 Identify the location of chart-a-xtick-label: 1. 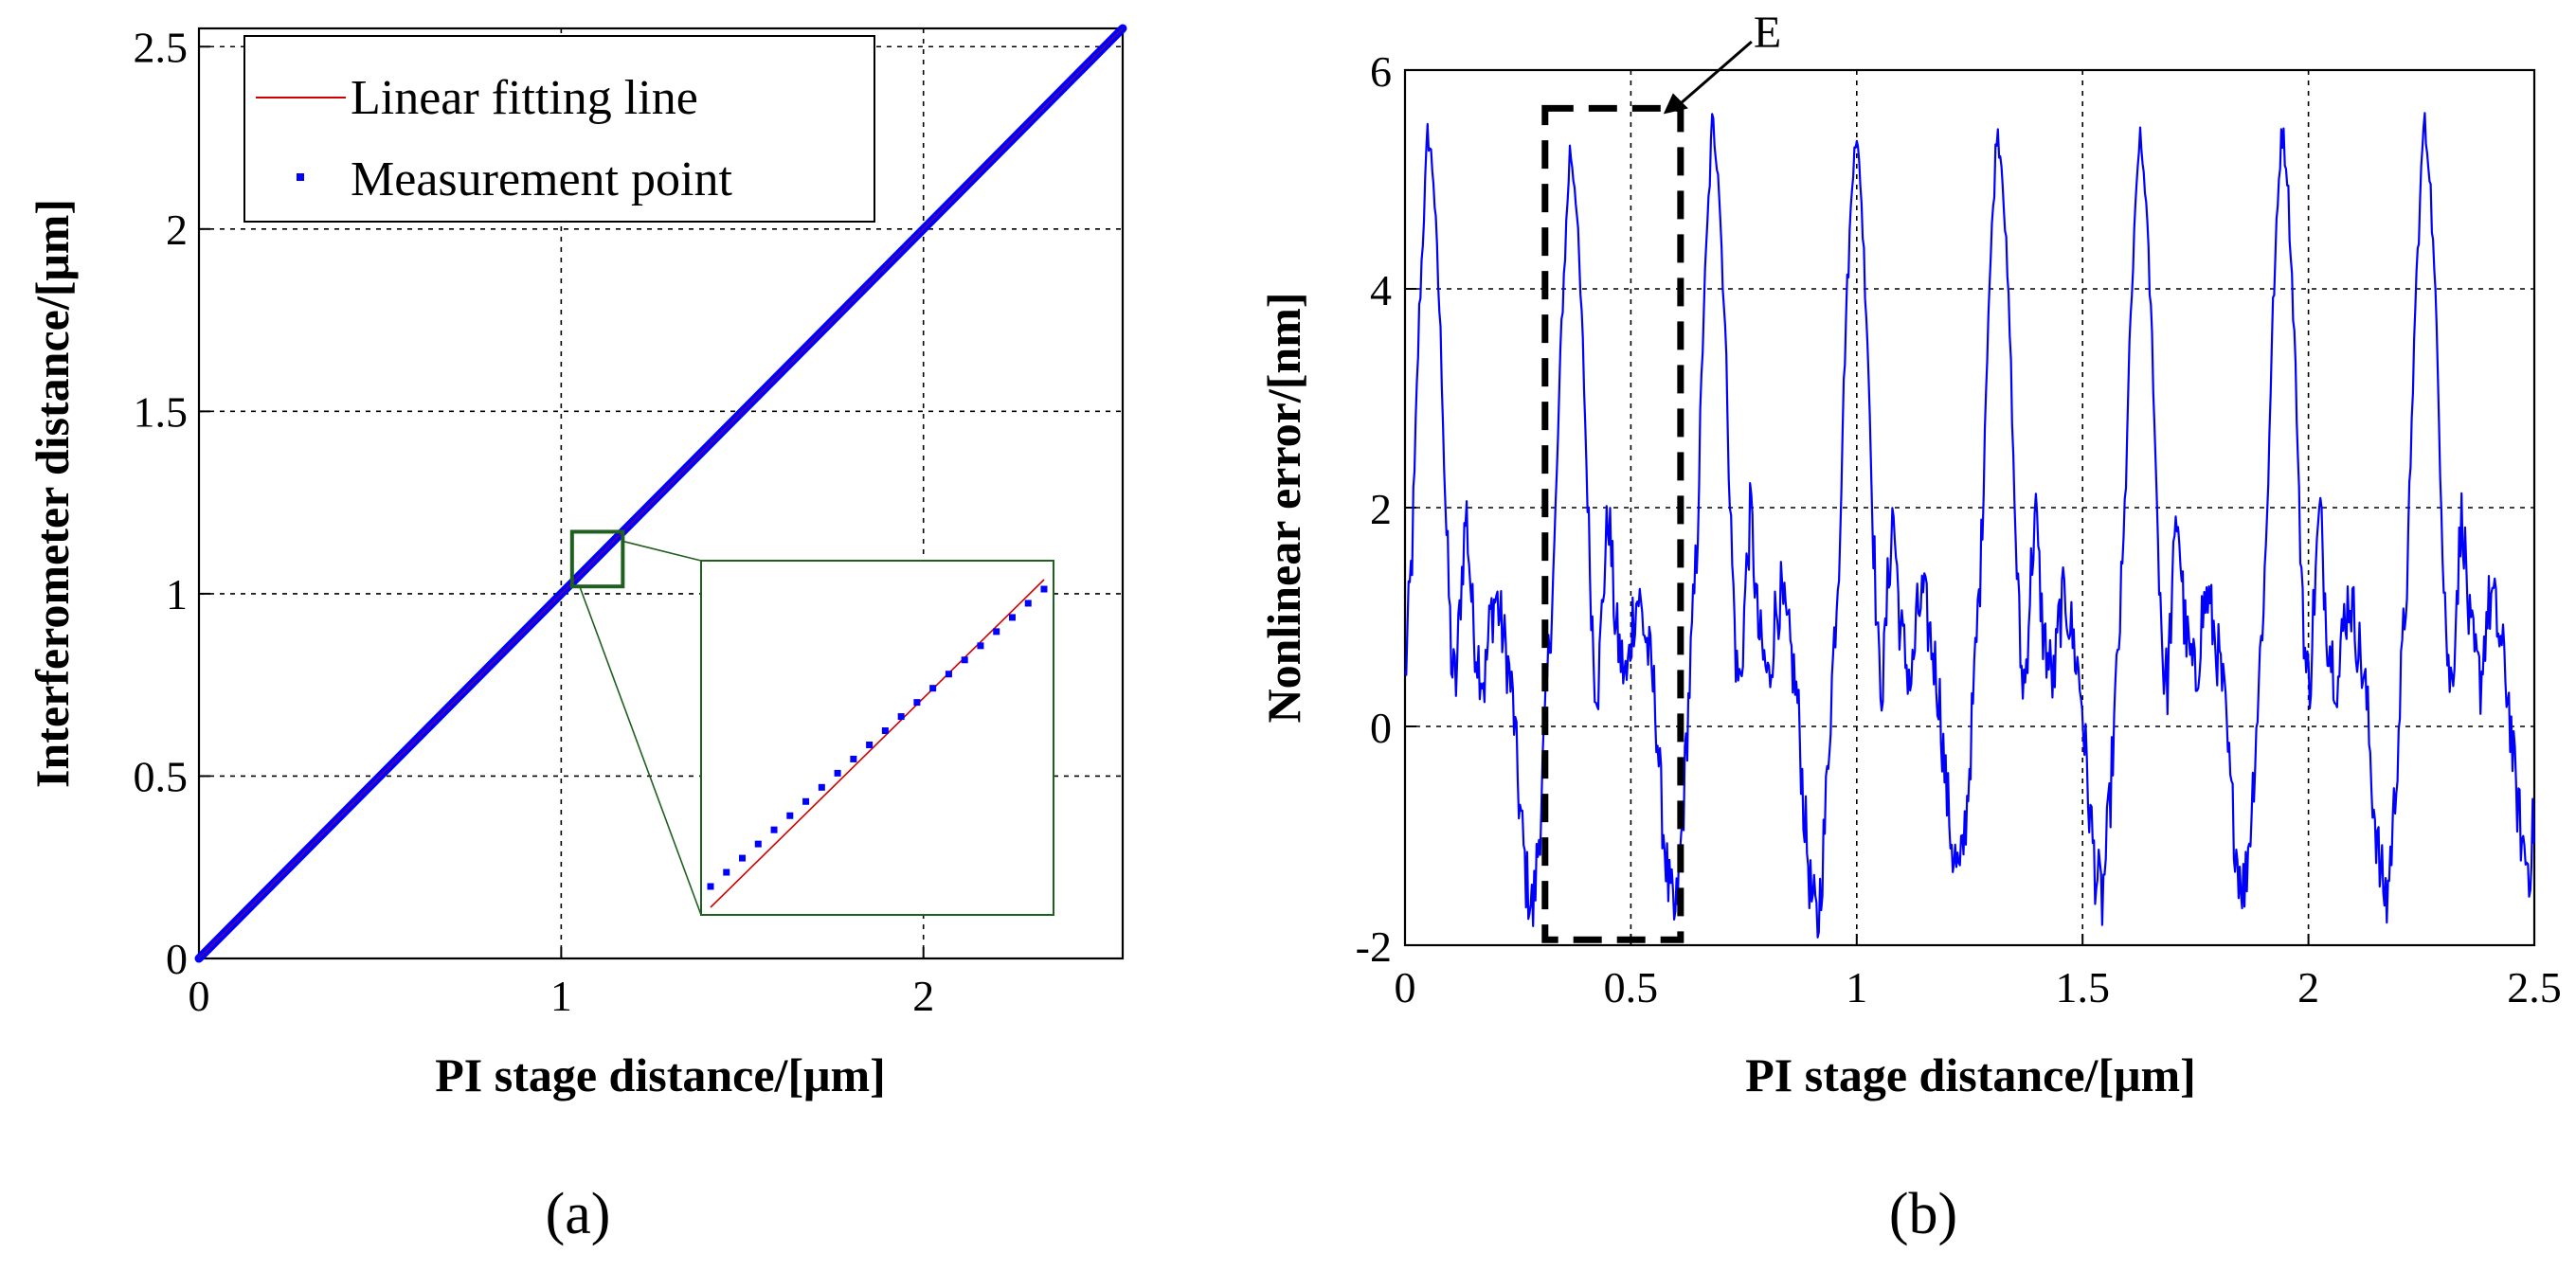
(561, 996).